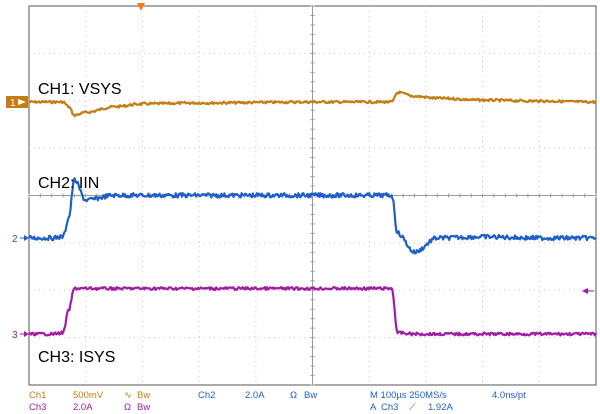 The image size is (600, 414). Describe the element at coordinates (585, 291) in the screenshot. I see `trigger-level-marker` at that location.